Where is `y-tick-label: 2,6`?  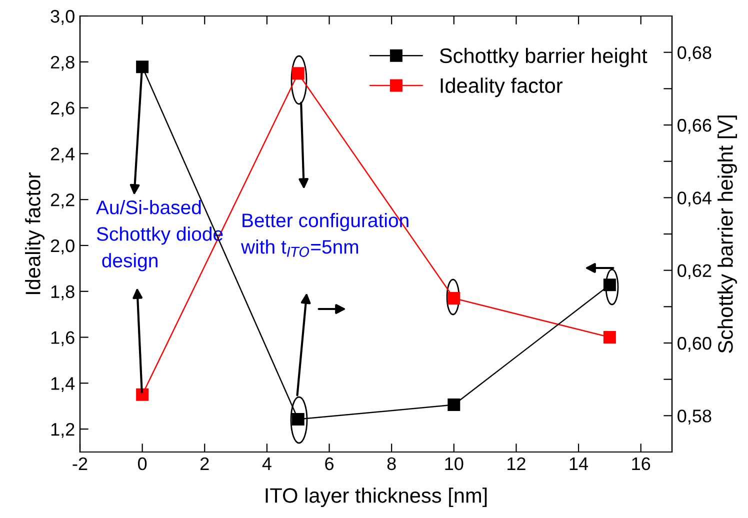
y-tick-label: 2,6 is located at coordinates (62, 109).